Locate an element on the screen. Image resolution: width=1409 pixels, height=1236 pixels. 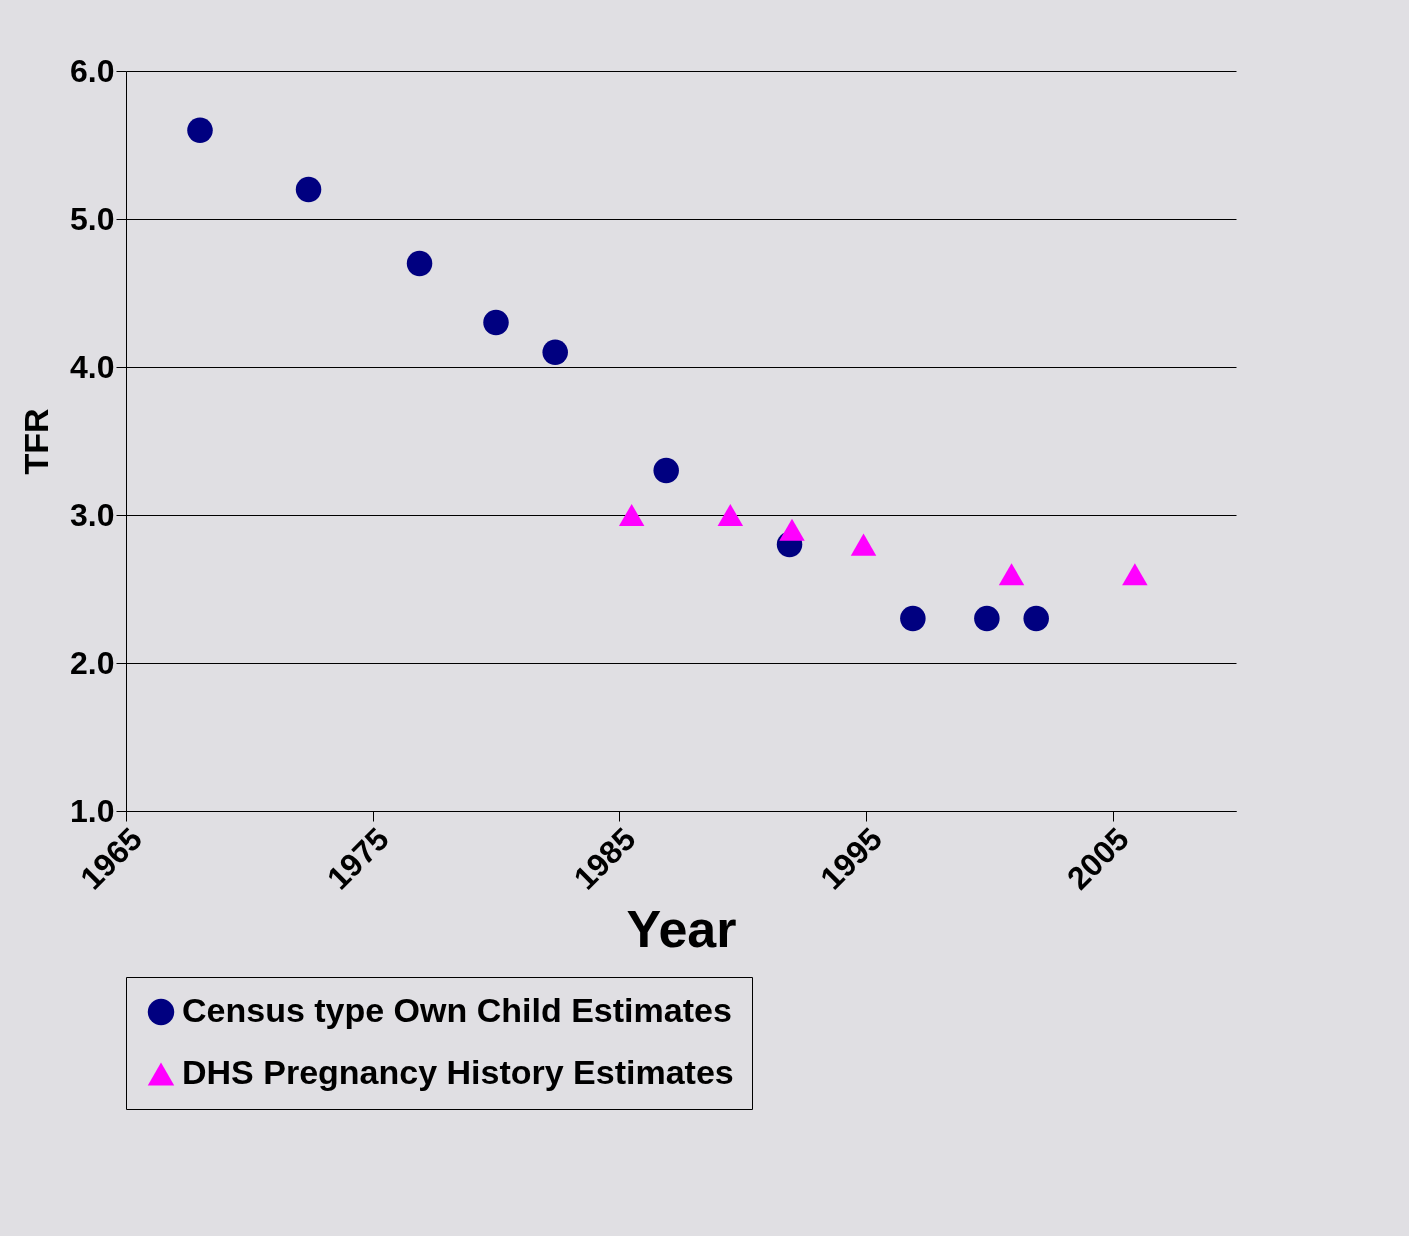
y-tick-label: 4.0 is located at coordinates (92, 366).